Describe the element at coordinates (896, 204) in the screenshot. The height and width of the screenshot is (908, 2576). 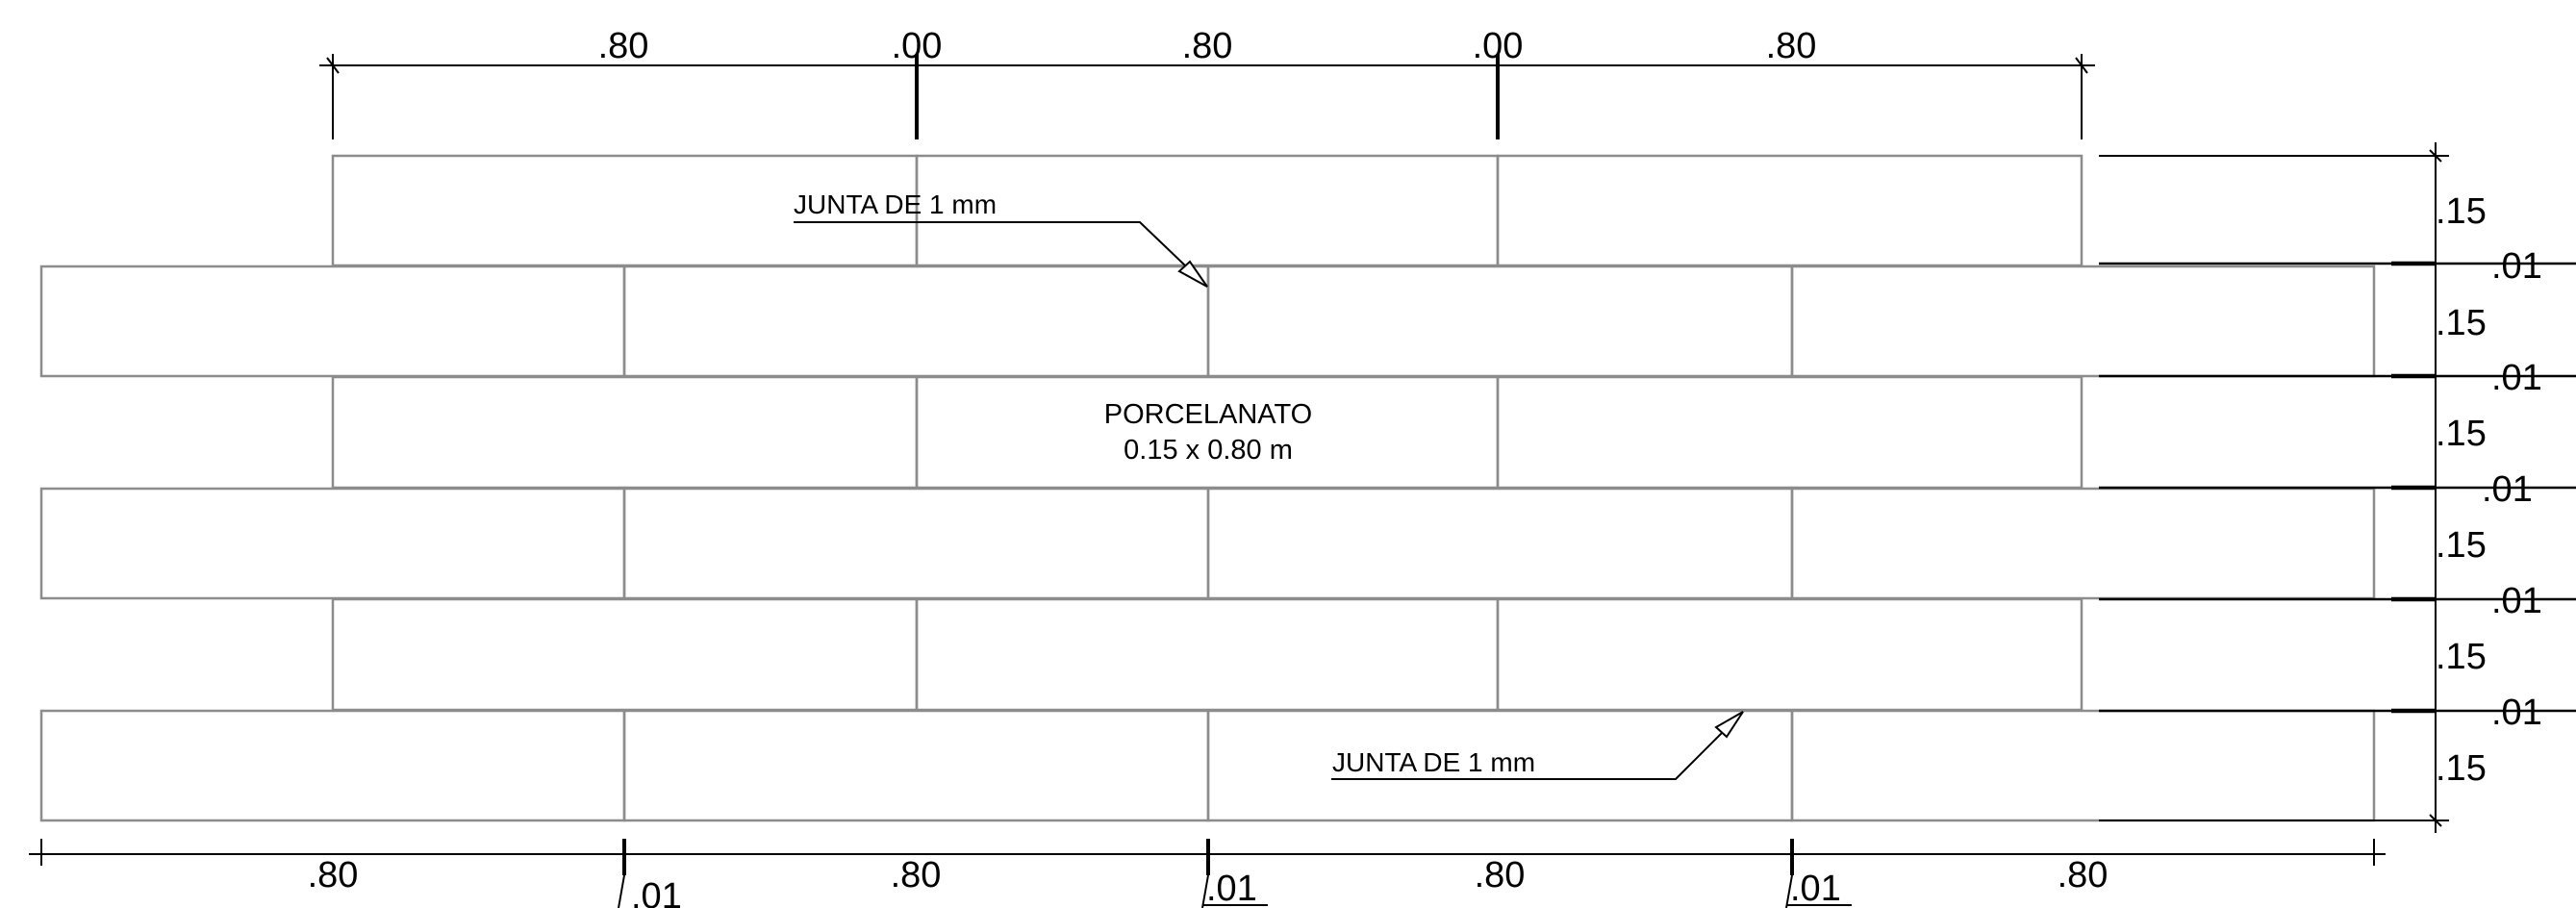
I see `joint-note-top: JUNTA DE 1 mm` at that location.